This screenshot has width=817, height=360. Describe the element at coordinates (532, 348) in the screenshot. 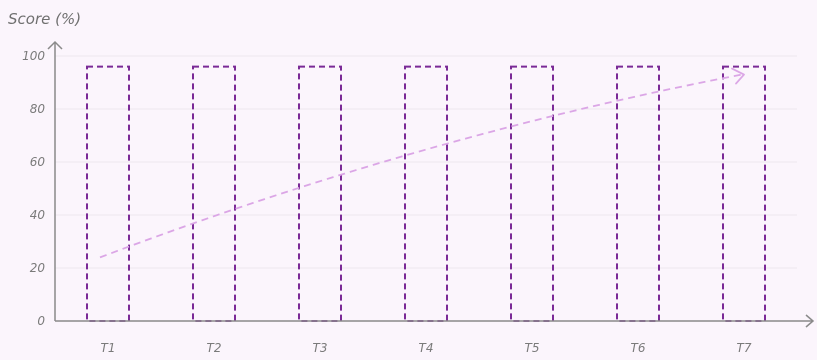

I see `x-tick-label: T5` at that location.